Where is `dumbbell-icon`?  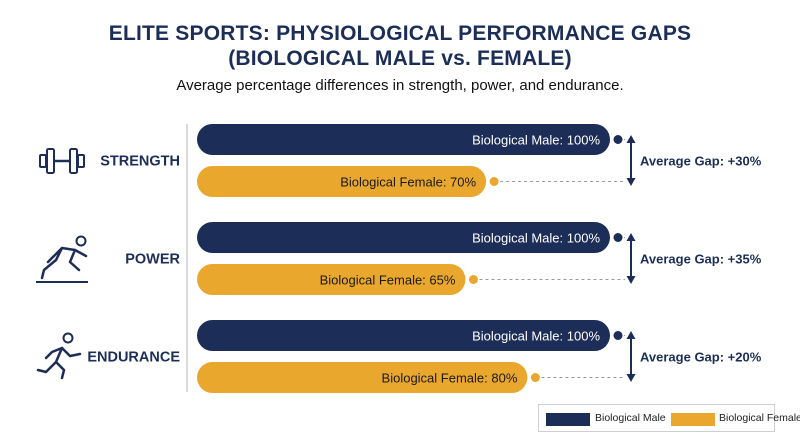 dumbbell-icon is located at coordinates (62, 161).